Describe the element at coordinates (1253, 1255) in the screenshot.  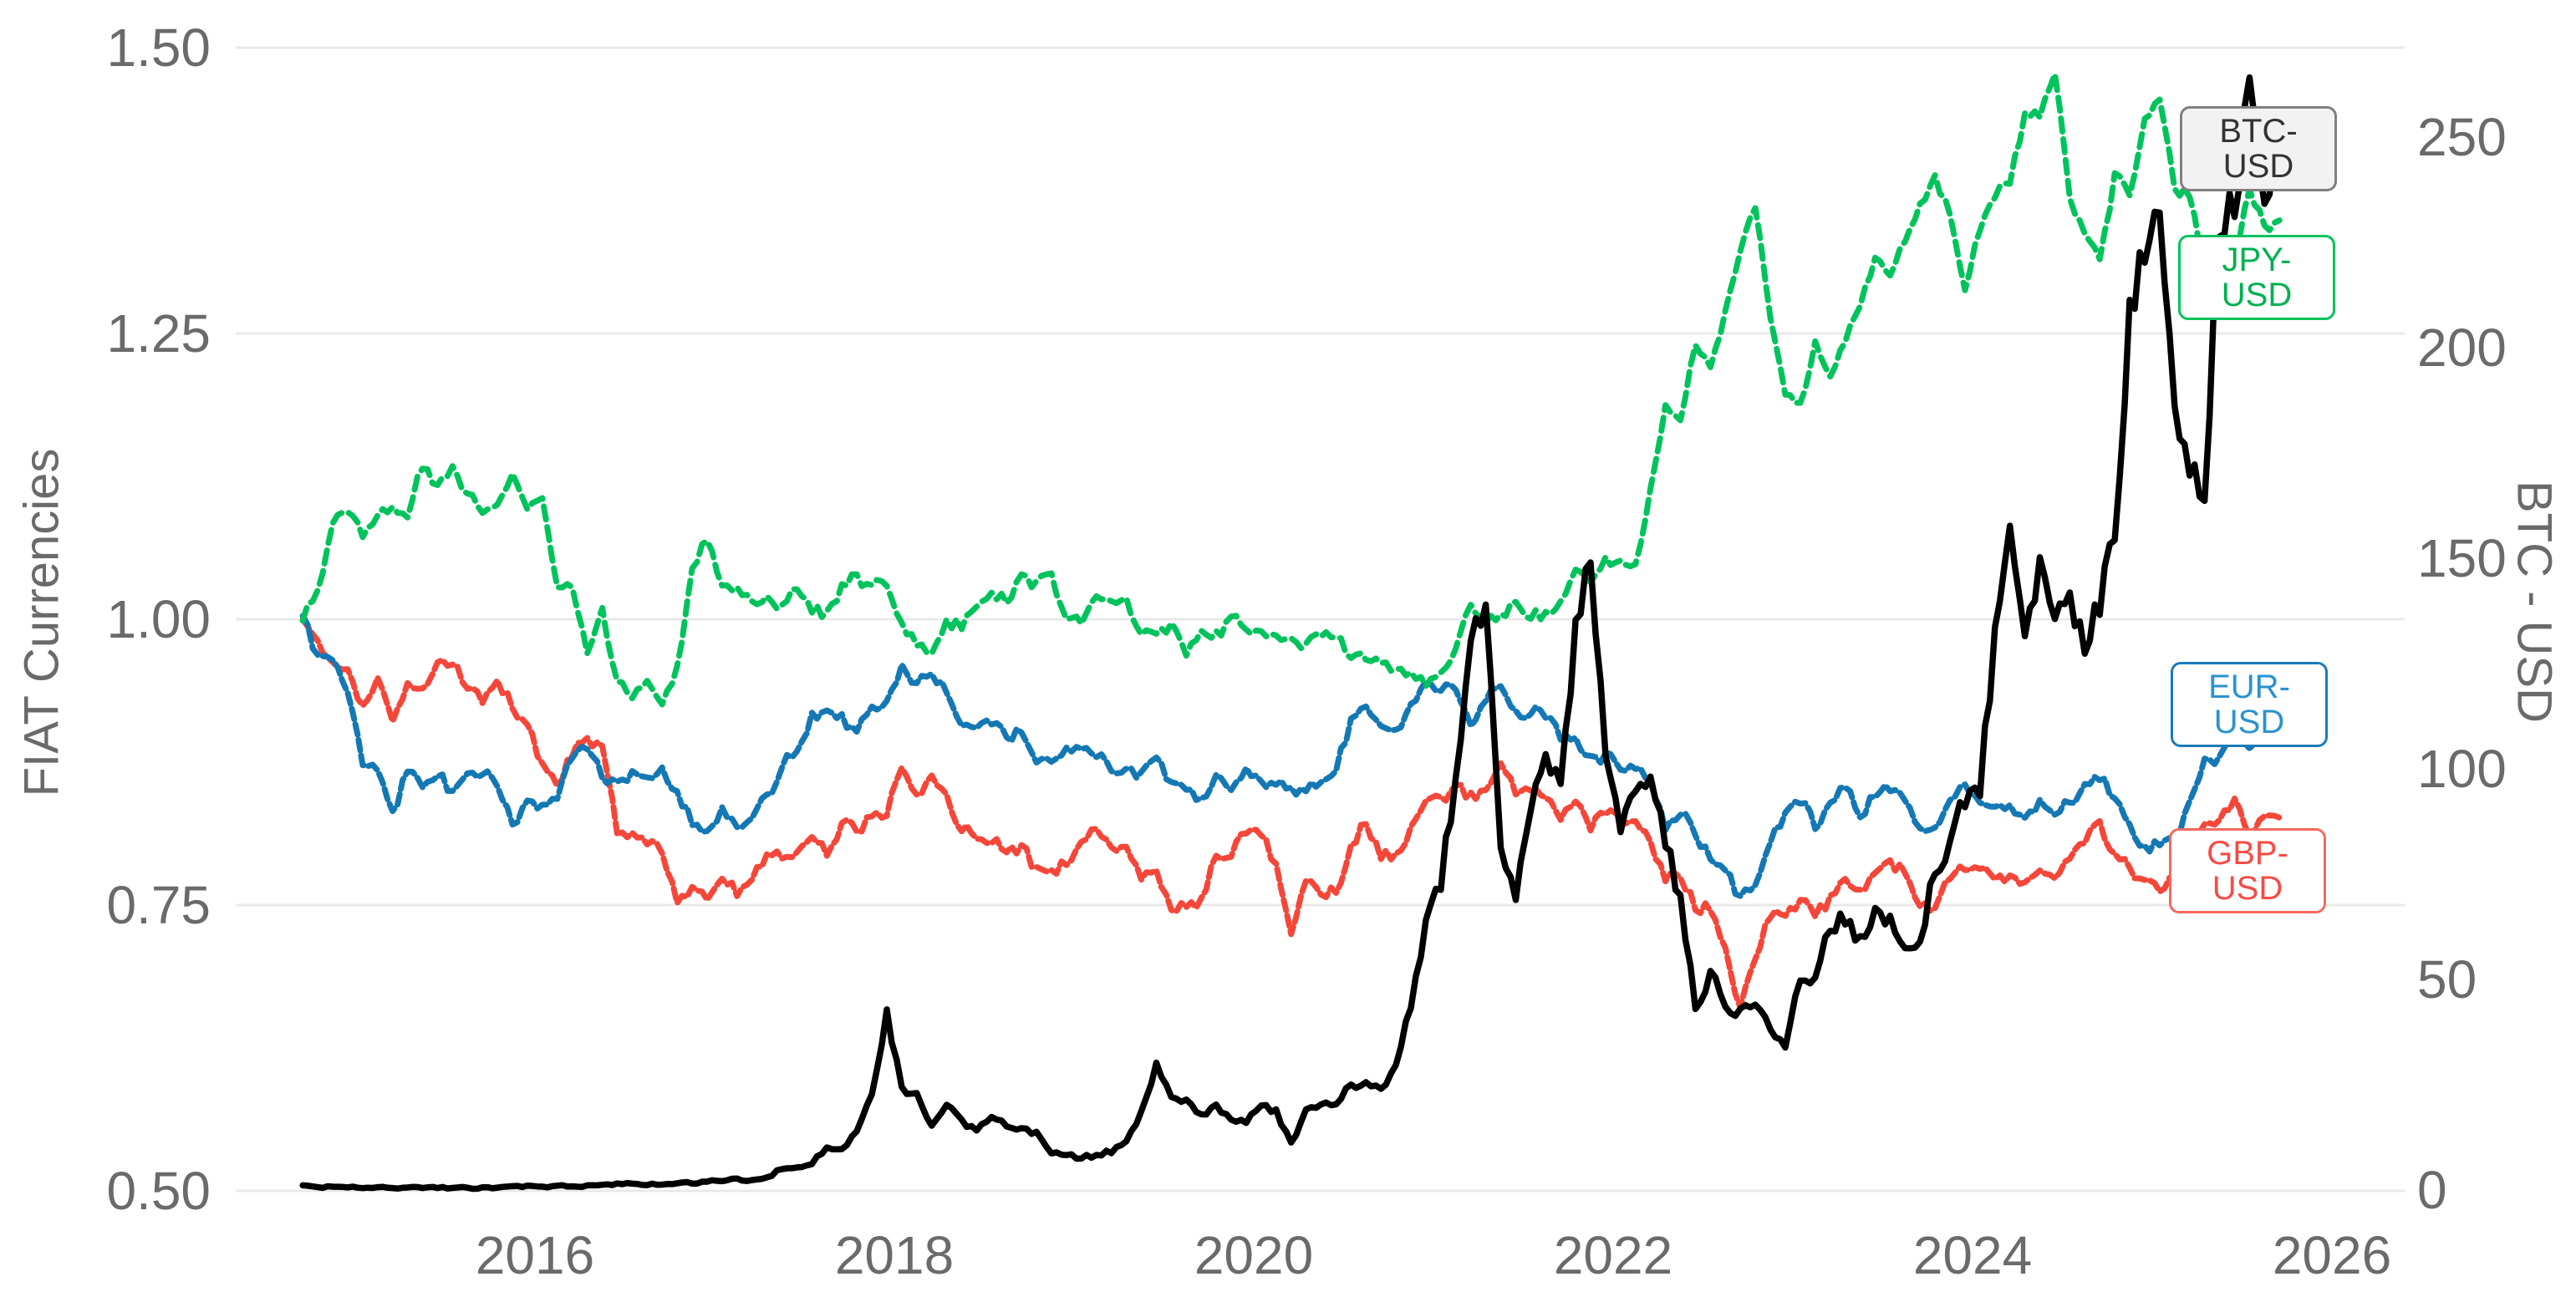
I see `x-tick-label: 2020` at that location.